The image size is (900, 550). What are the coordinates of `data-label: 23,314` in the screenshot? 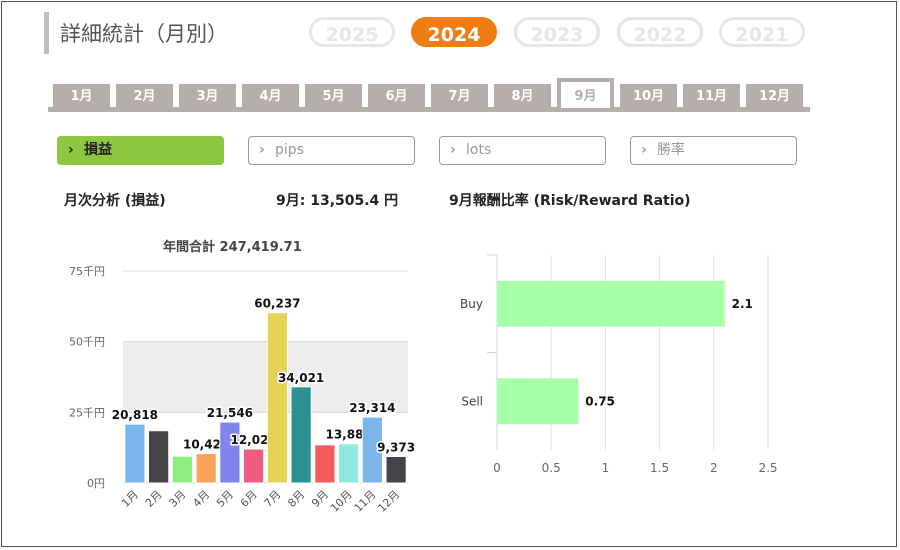 It's located at (372, 408).